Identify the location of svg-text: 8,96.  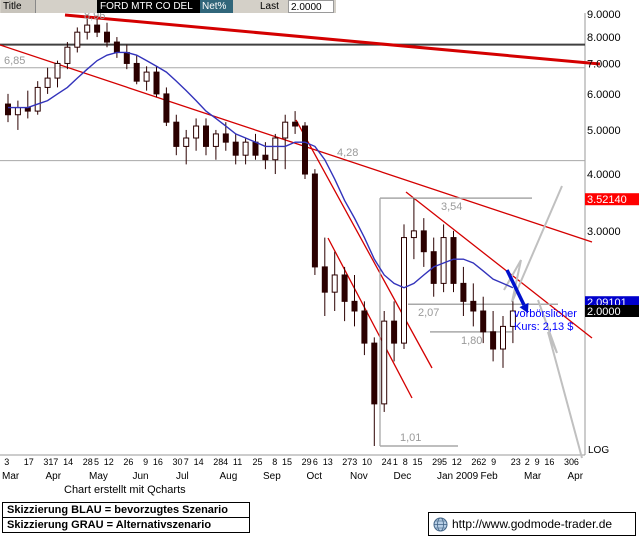
(94, 16).